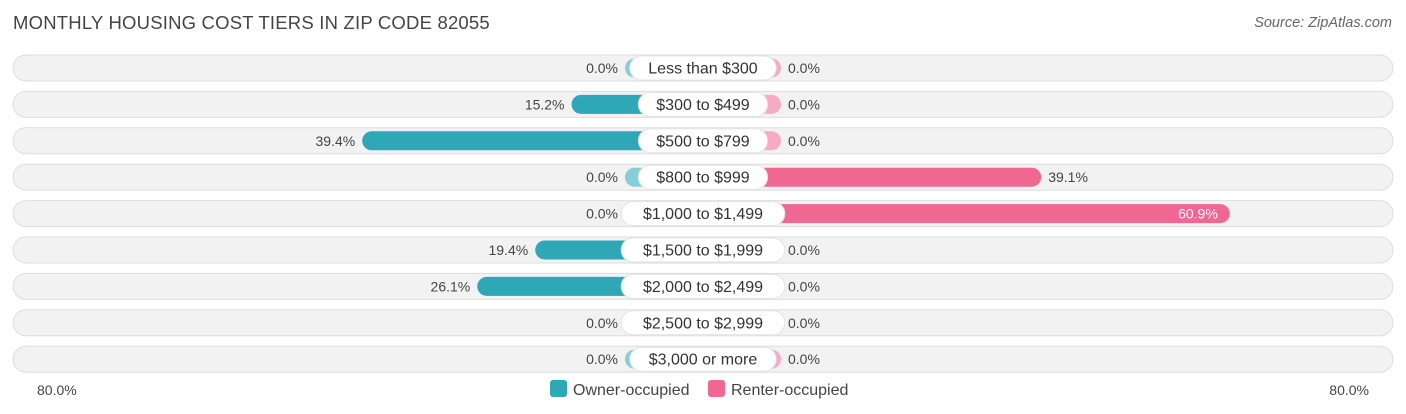 The height and width of the screenshot is (414, 1406). I want to click on category-label: $800 to $999, so click(703, 178).